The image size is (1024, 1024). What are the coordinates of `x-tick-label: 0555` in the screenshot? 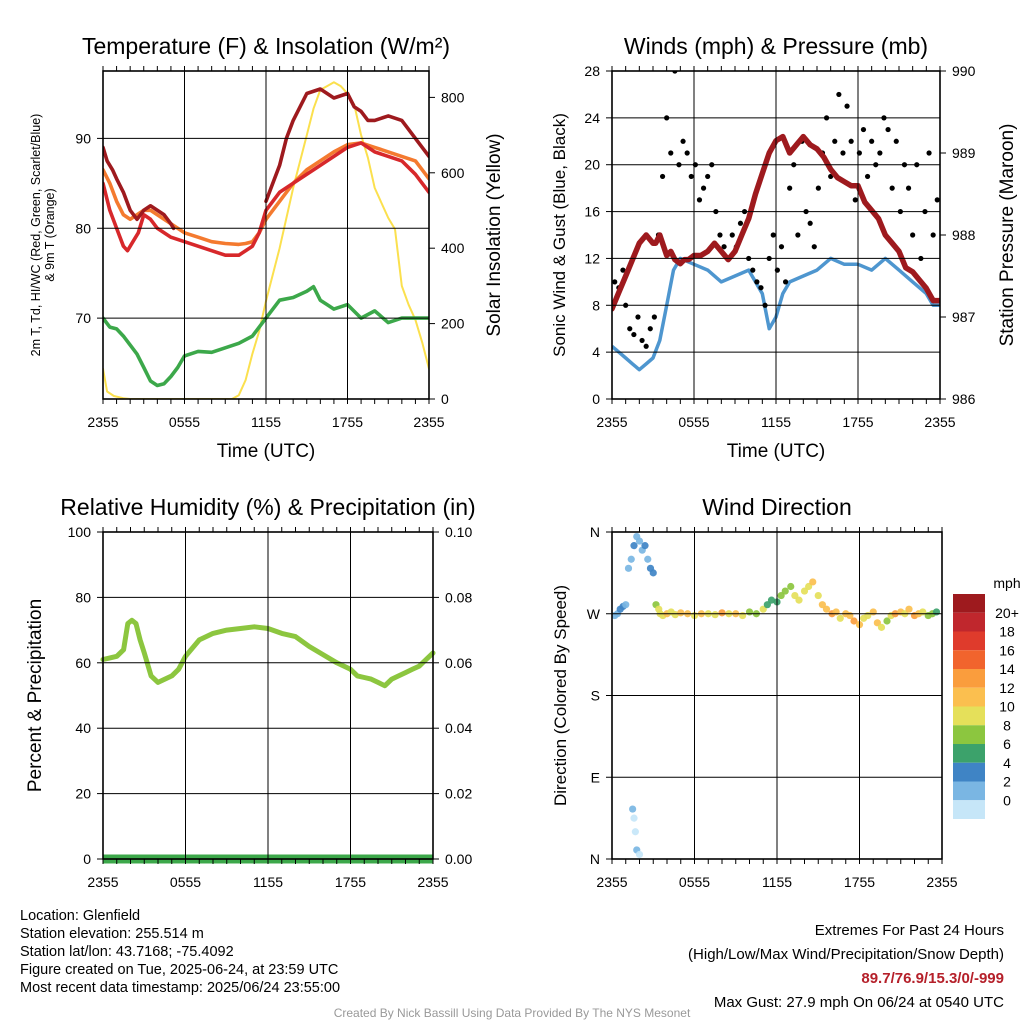 It's located at (694, 882).